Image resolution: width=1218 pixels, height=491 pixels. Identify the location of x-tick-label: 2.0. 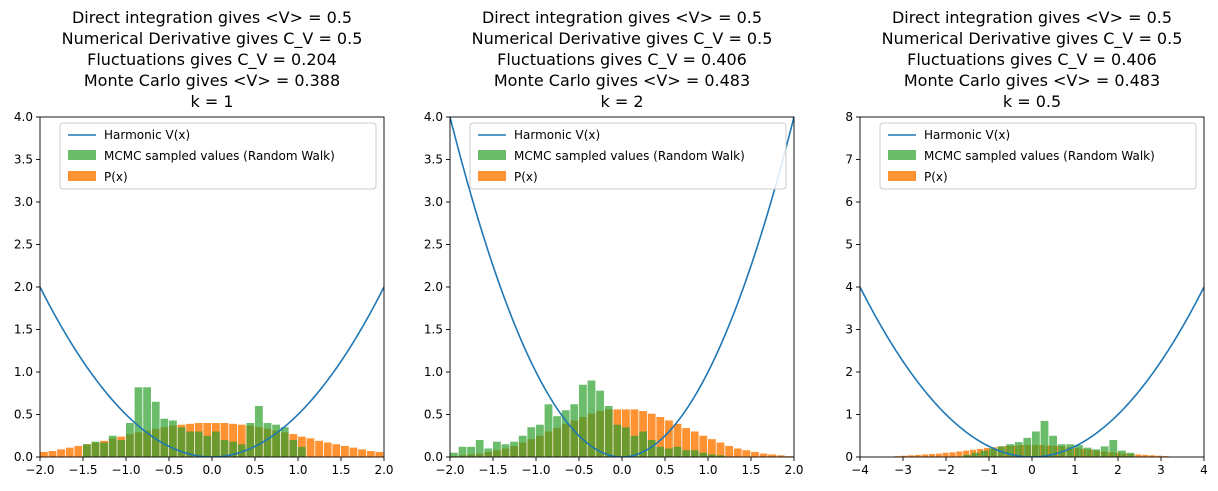
(793, 470).